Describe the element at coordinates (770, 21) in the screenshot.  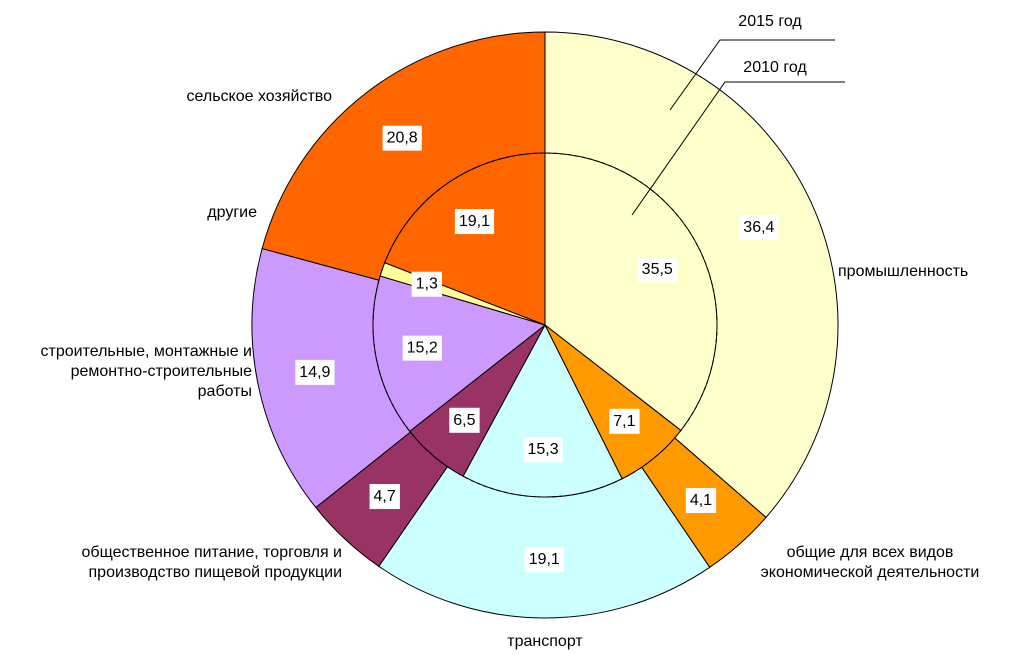
I see `series-label: 2015 год` at that location.